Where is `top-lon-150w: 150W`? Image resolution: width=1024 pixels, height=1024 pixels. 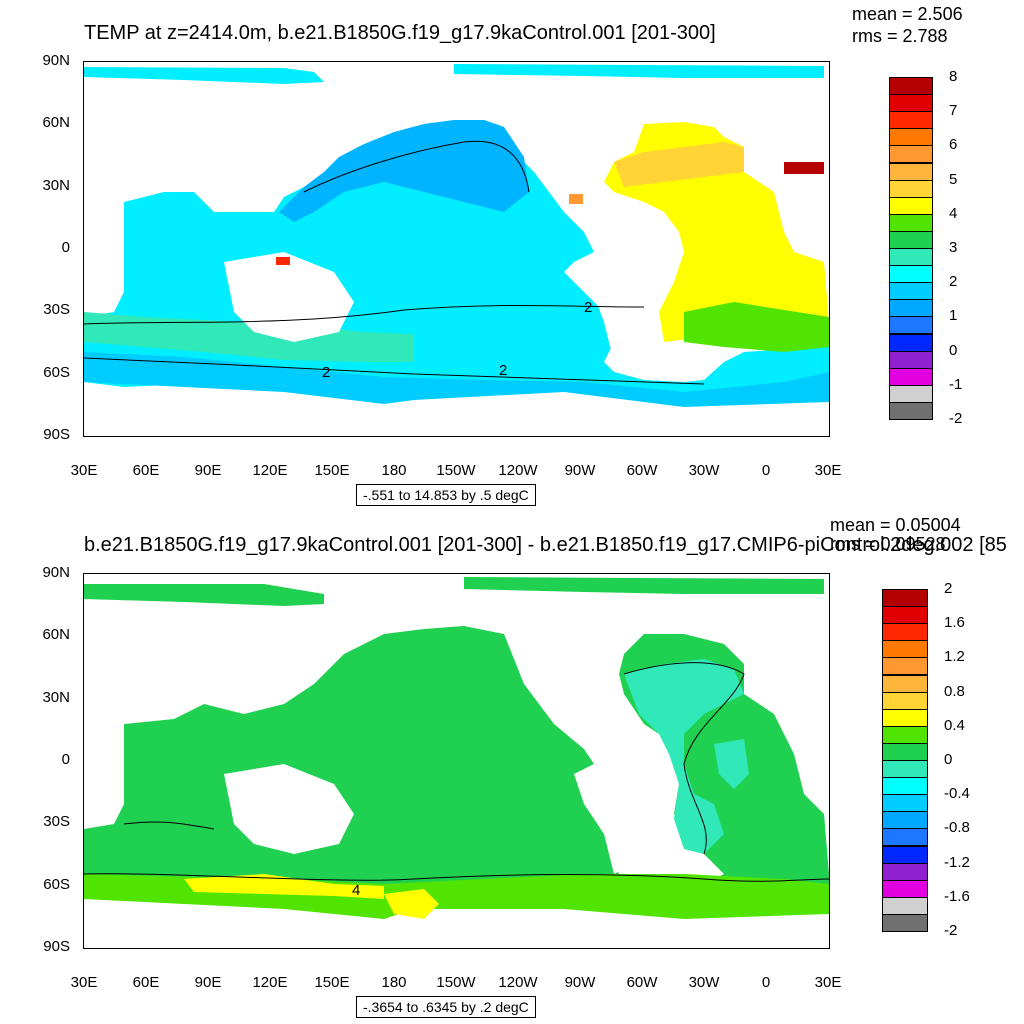 top-lon-150w: 150W is located at coordinates (456, 470).